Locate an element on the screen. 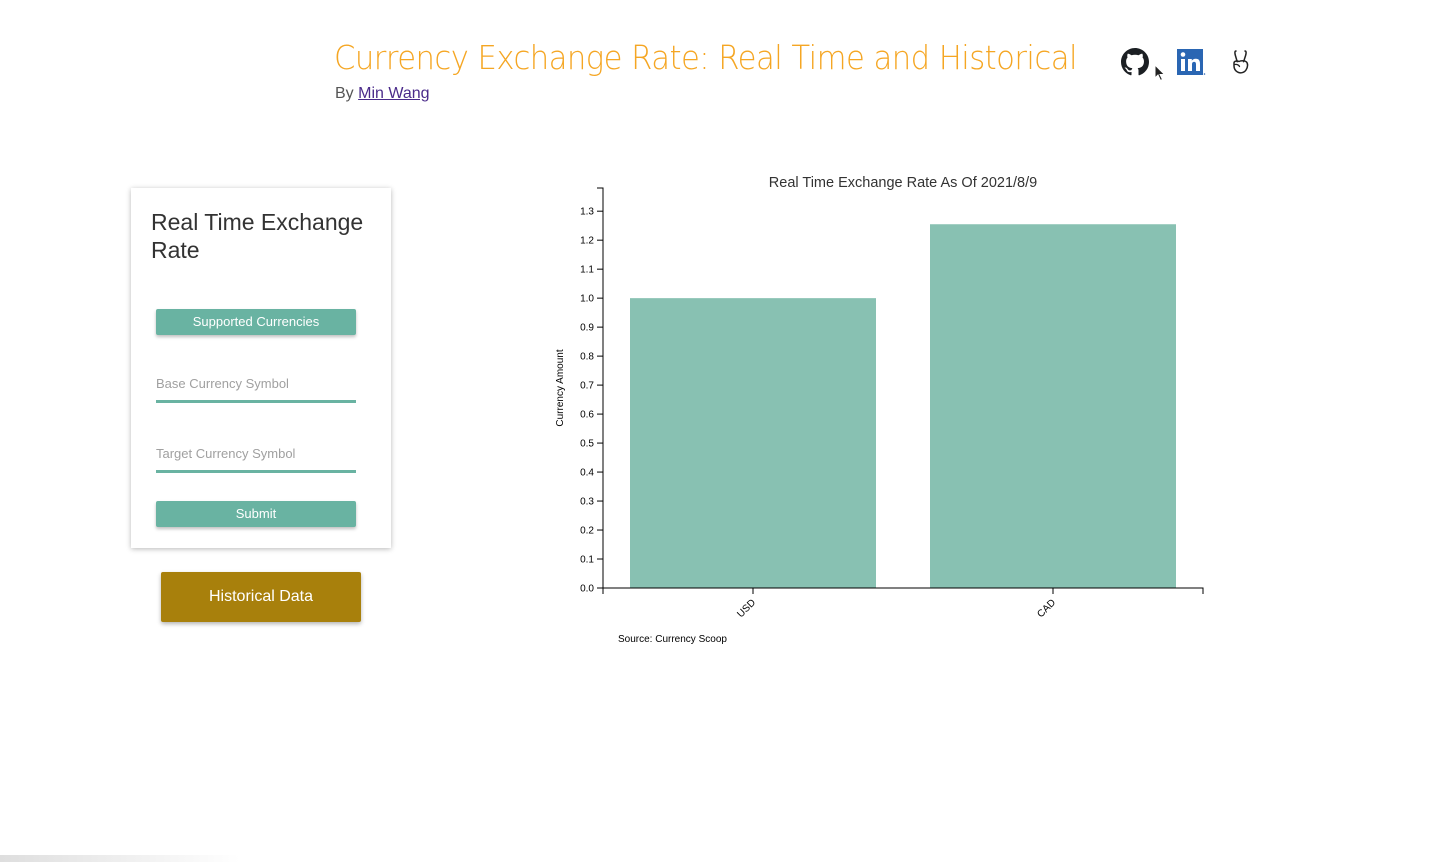 The image size is (1429, 862). y-tick-label: 1.2 is located at coordinates (587, 241).